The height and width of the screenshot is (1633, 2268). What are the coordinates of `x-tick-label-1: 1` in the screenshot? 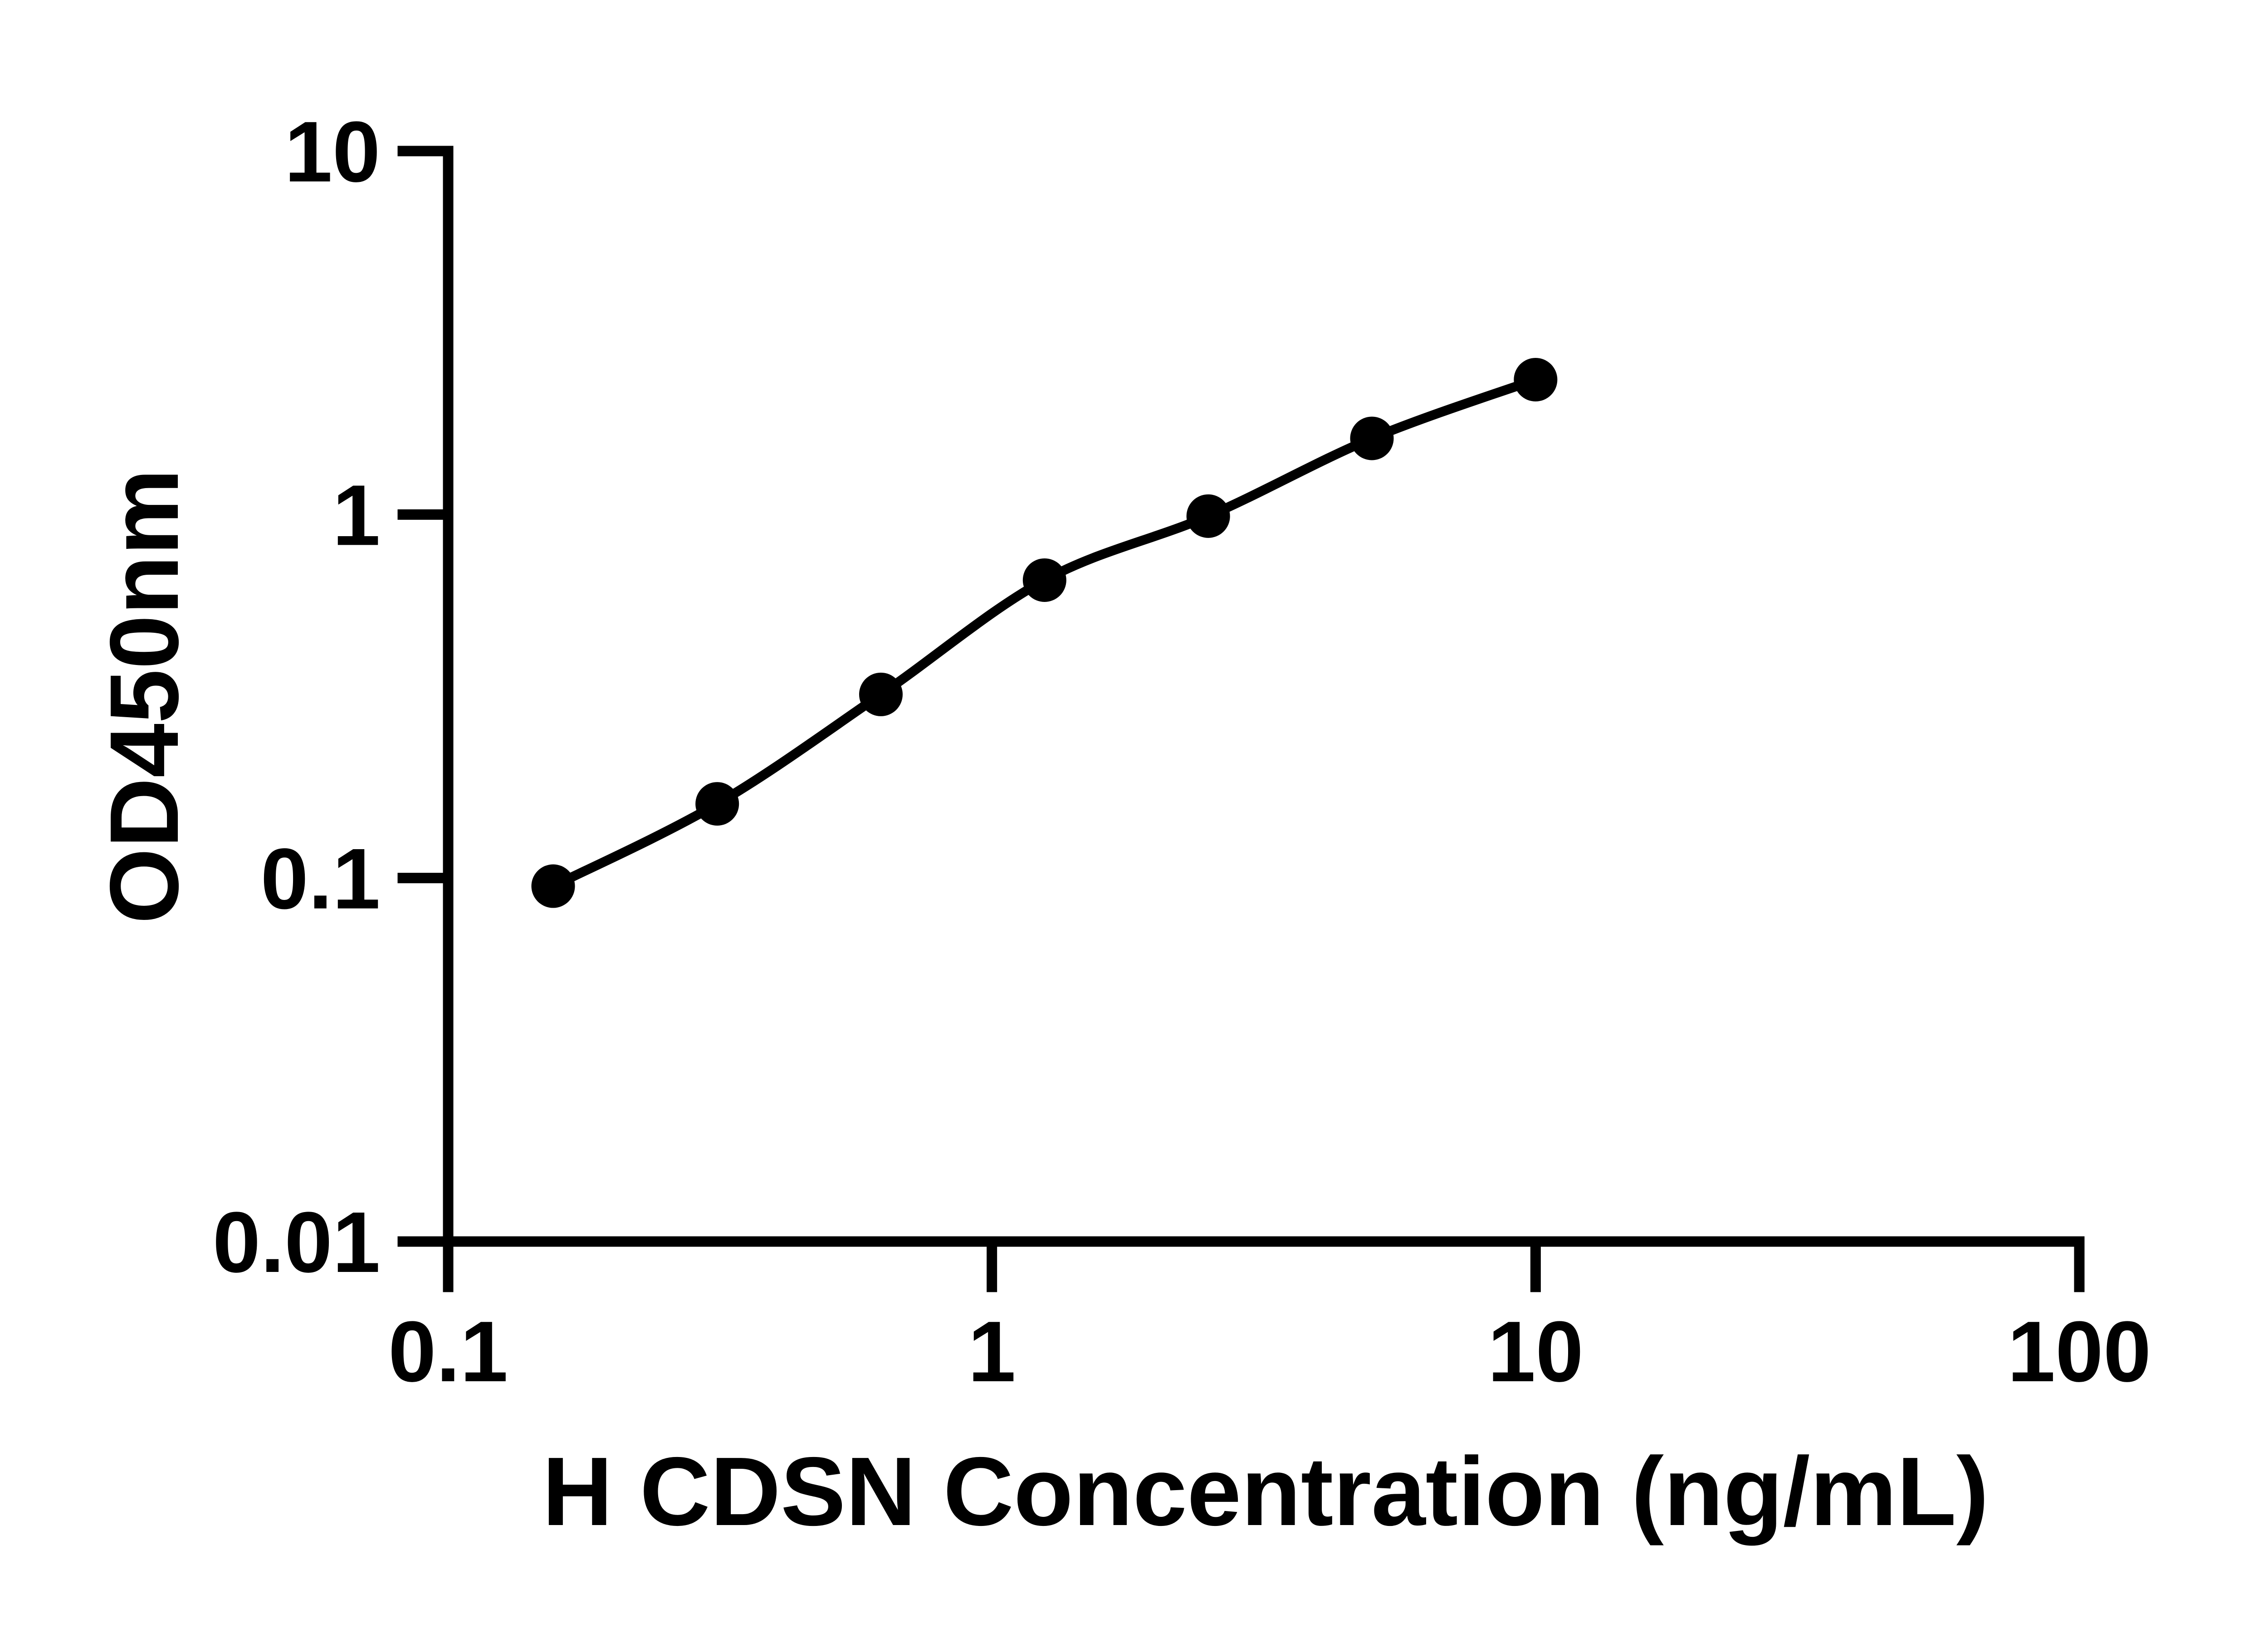 It's located at (992, 1352).